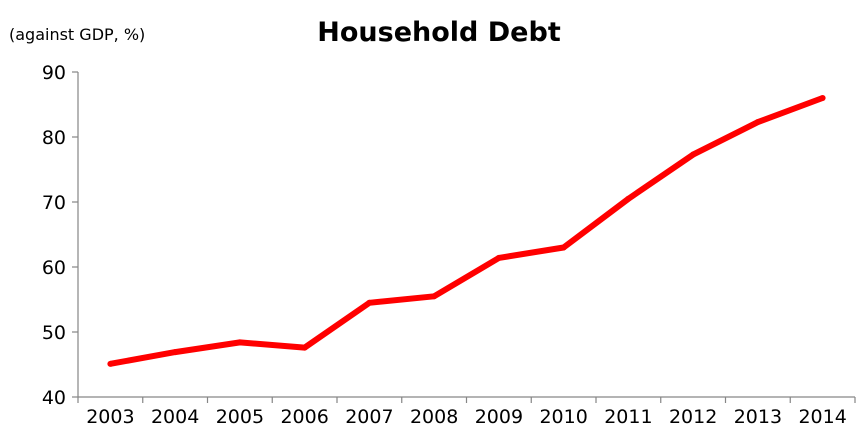  I want to click on x-tick-label: 2010, so click(563, 417).